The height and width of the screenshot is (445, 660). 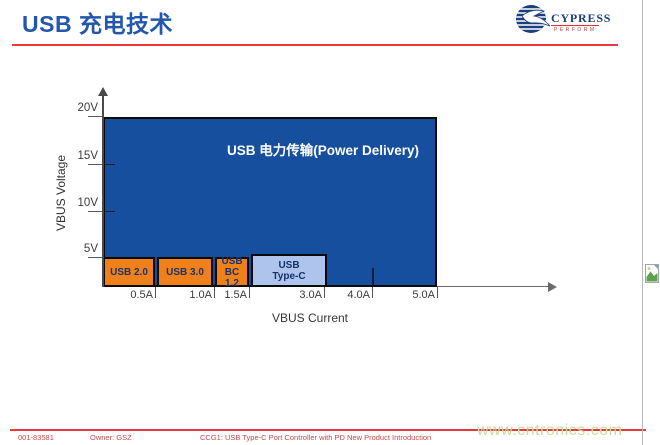 What do you see at coordinates (552, 287) in the screenshot?
I see `x-axis-arrow-icon` at bounding box center [552, 287].